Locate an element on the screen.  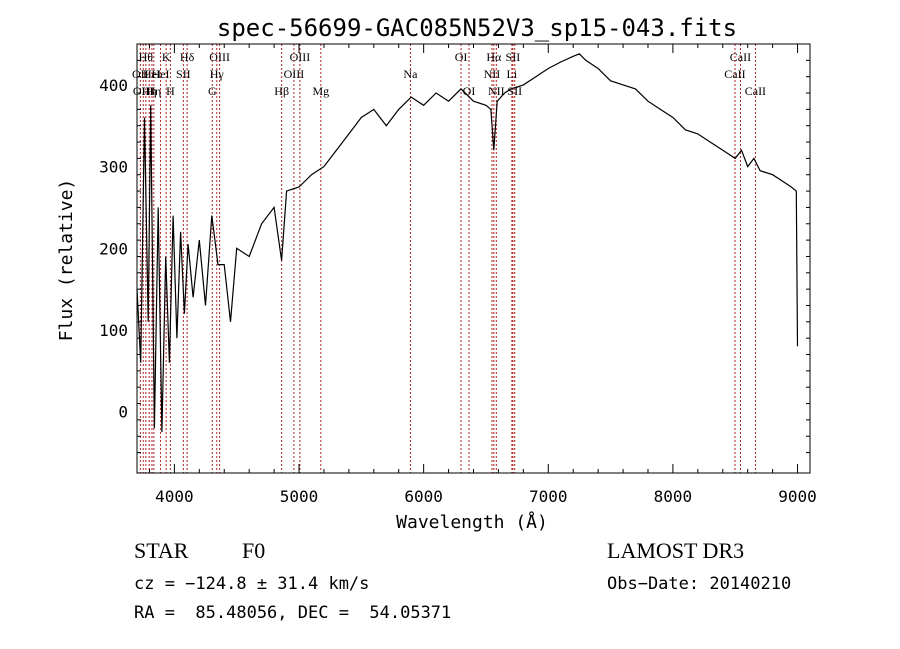
line-label: H is located at coordinates (170, 91).